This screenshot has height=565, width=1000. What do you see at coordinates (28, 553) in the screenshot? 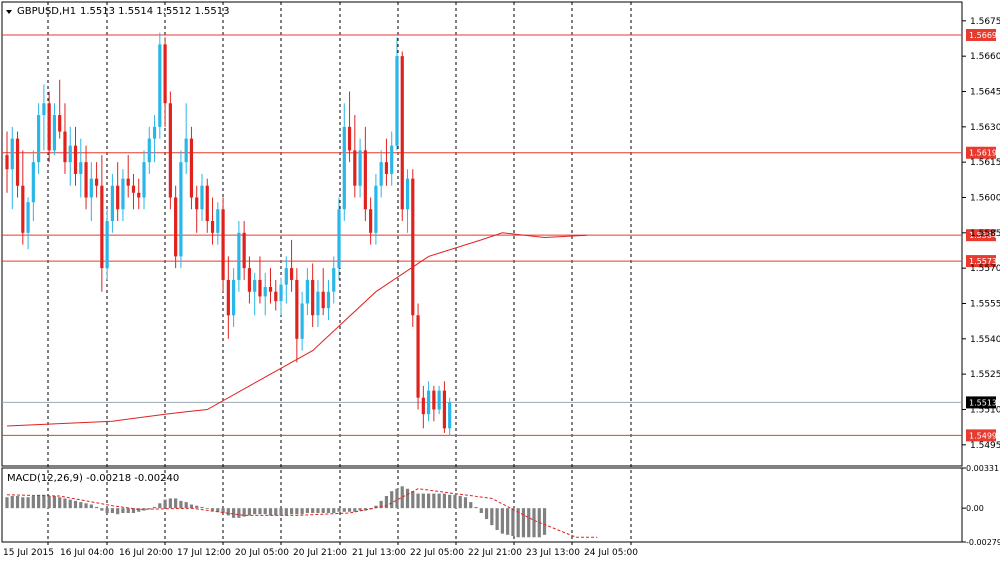
I see `x-tick-label: 15 Jul 2015` at bounding box center [28, 553].